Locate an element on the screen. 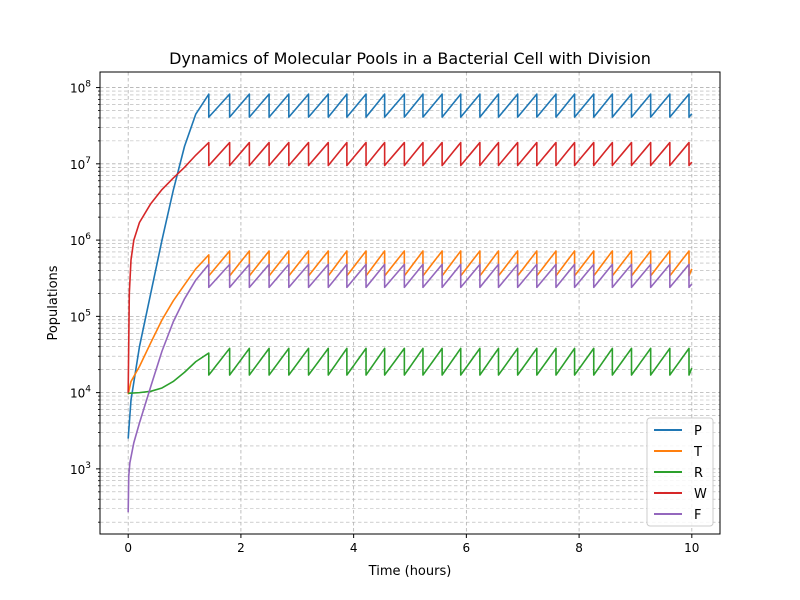 The width and height of the screenshot is (800, 600). y-tick-label: 10⁶ is located at coordinates (80, 240).